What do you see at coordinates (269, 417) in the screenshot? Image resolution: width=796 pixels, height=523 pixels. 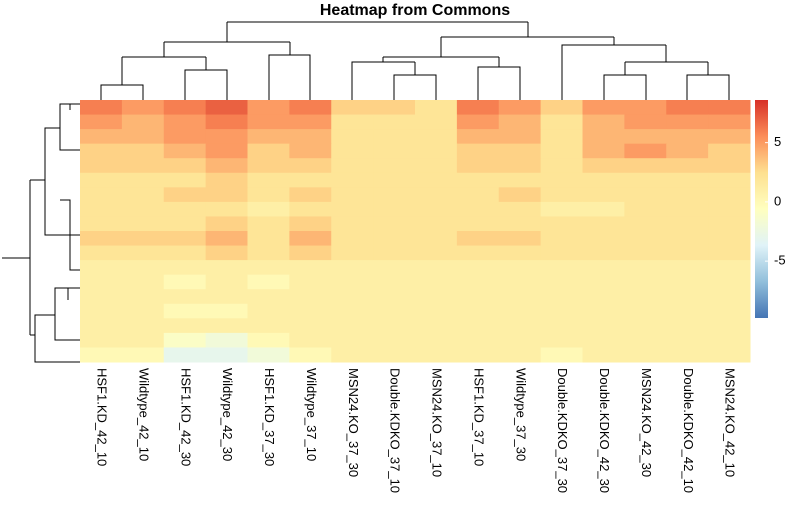 I see `column-label: HSF1.KD_37_30` at bounding box center [269, 417].